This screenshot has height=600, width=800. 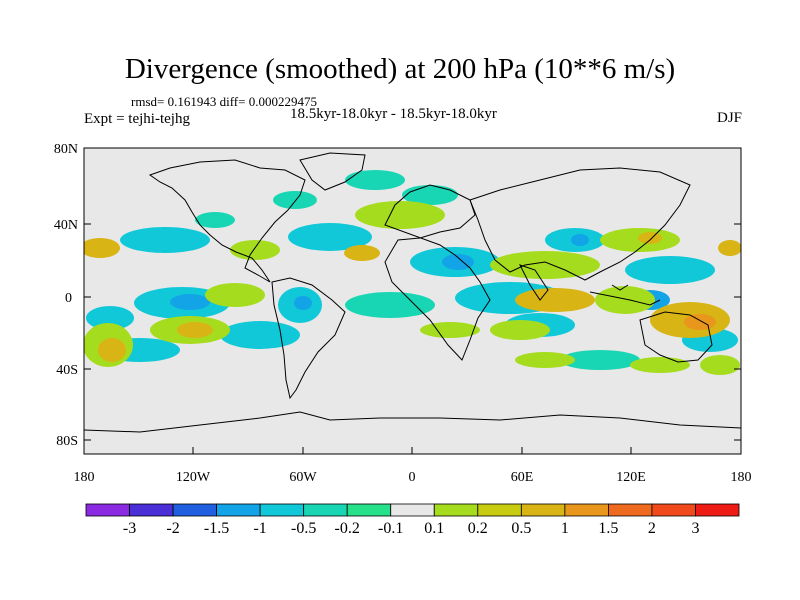 I want to click on experiment-label: Expt = tejhi-tejhg, so click(x=137, y=119).